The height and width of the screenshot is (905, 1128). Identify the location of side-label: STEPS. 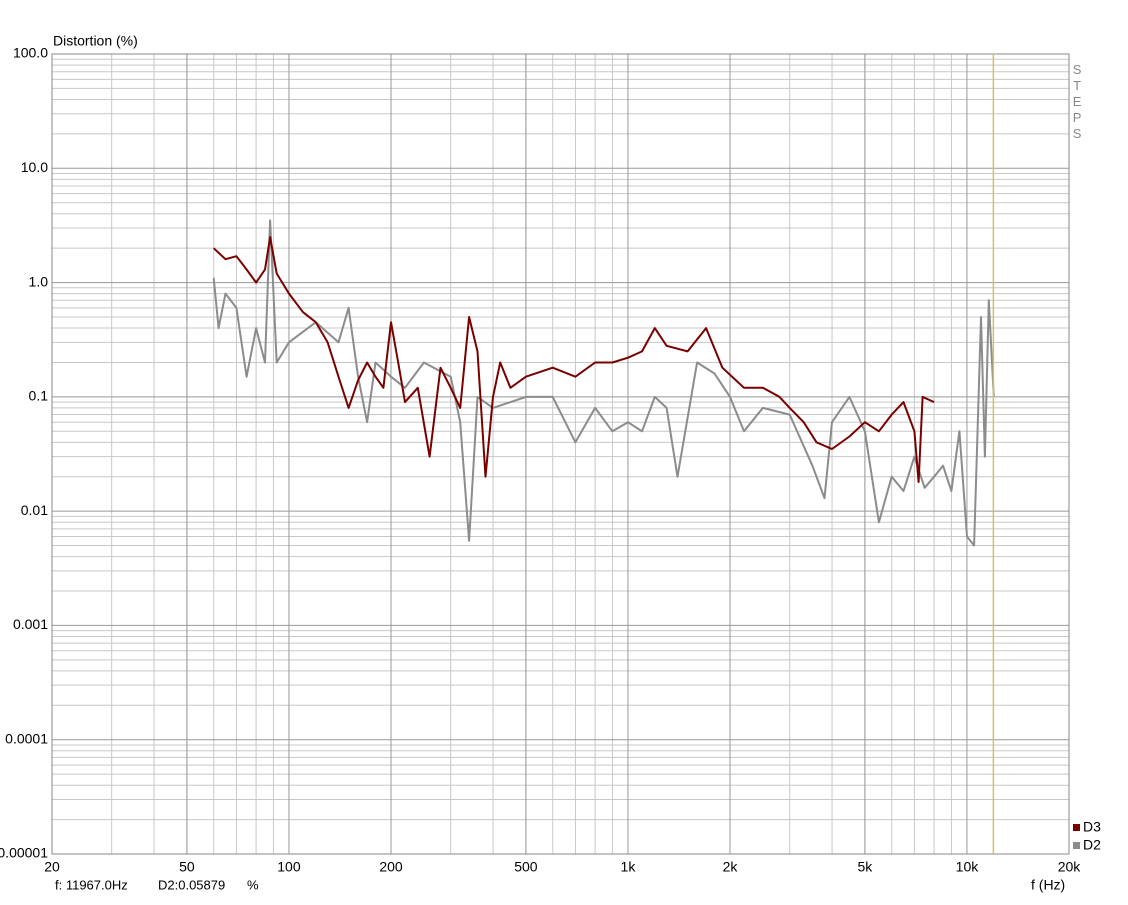
(1077, 102).